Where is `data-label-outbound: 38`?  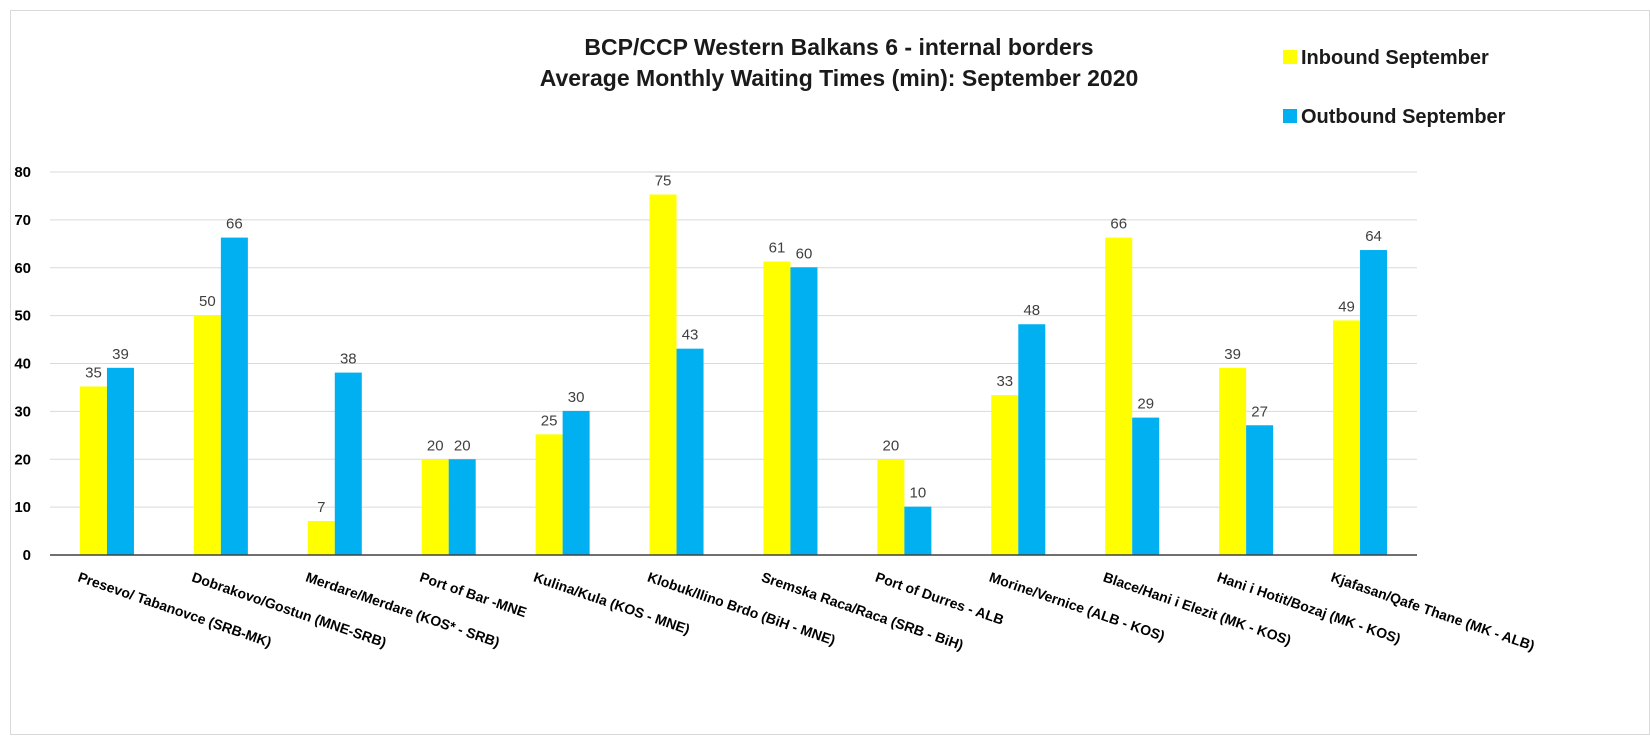 data-label-outbound: 38 is located at coordinates (348, 359).